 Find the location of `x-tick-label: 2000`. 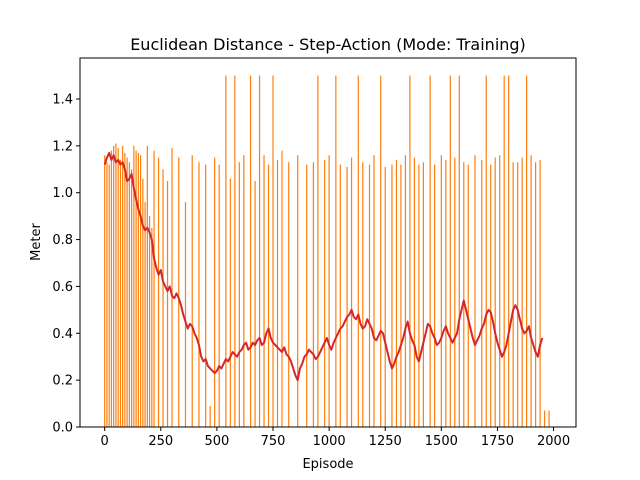

x-tick-label: 2000 is located at coordinates (553, 441).